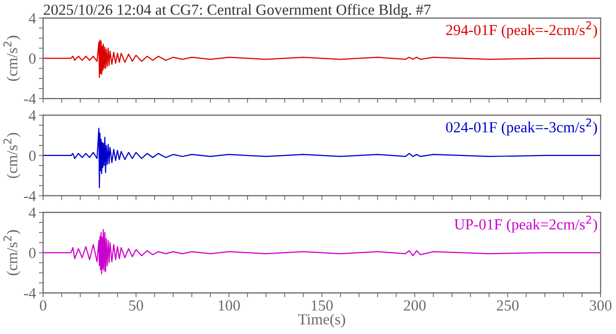 Image resolution: width=616 pixels, height=334 pixels. What do you see at coordinates (322, 321) in the screenshot?
I see `x-axis-title: Time(s)` at bounding box center [322, 321].